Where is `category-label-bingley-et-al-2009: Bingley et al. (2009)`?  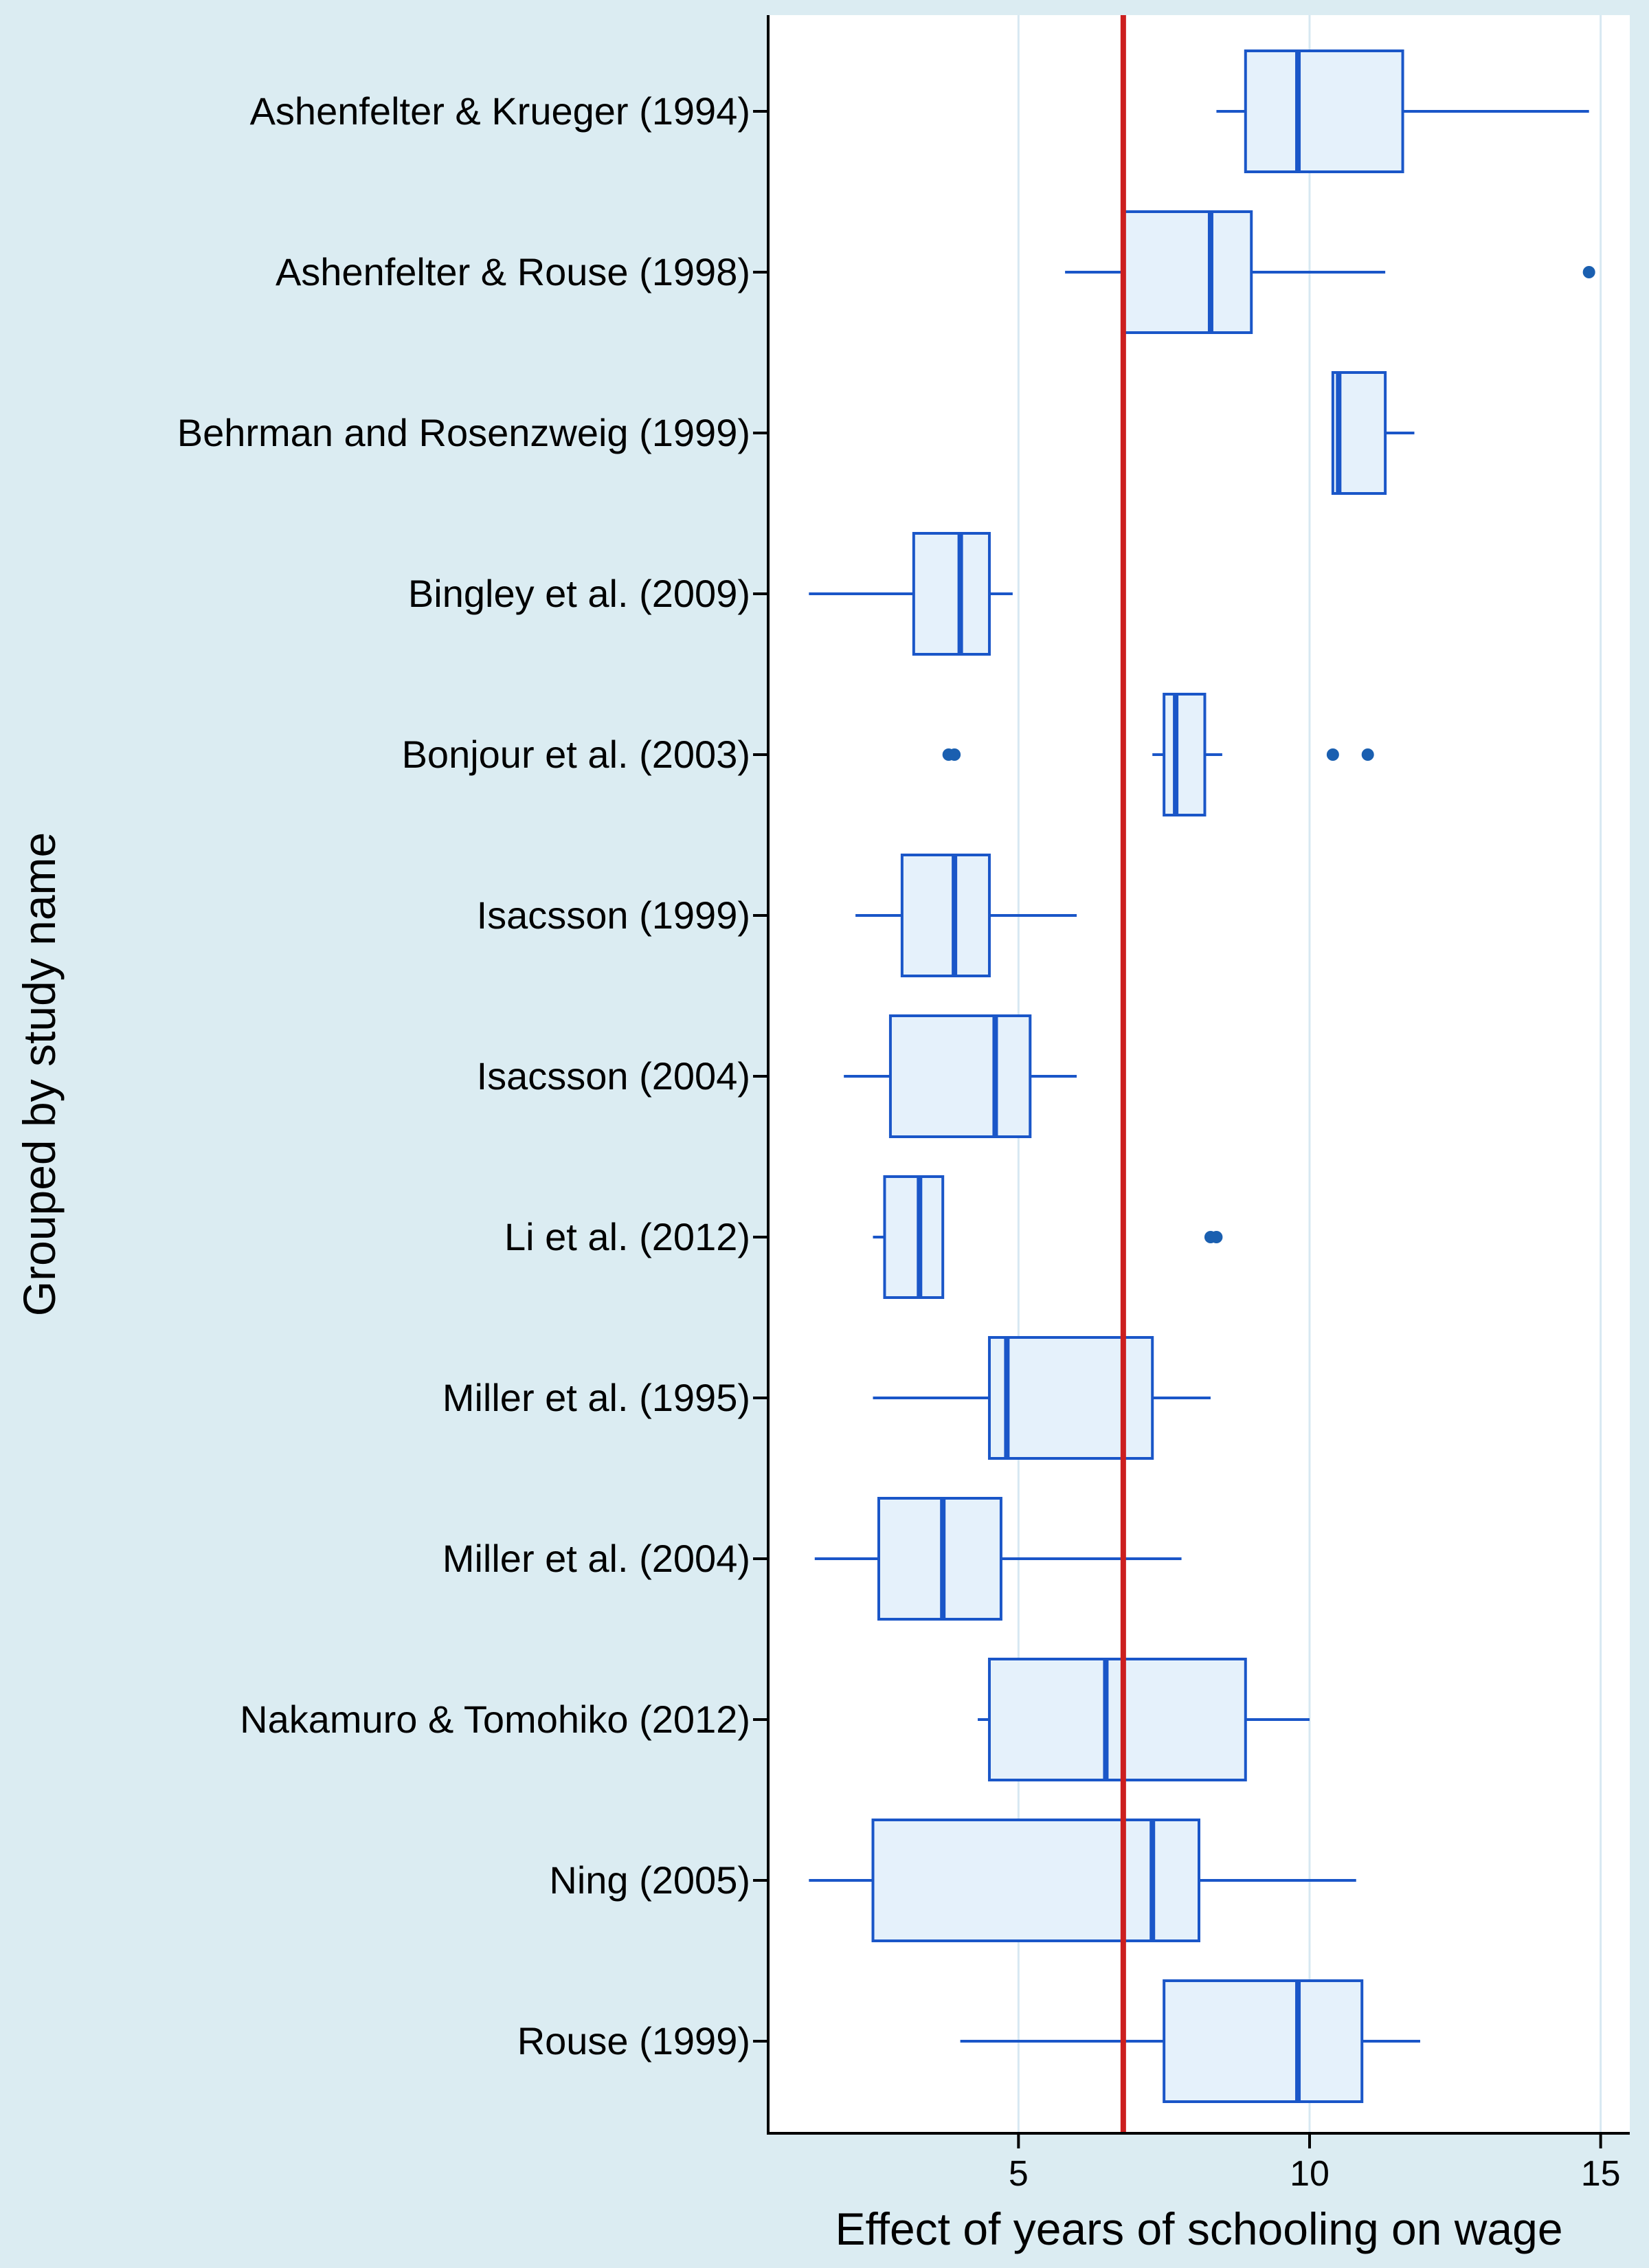 category-label-bingley-et-al-2009: Bingley et al. (2009) is located at coordinates (579, 593).